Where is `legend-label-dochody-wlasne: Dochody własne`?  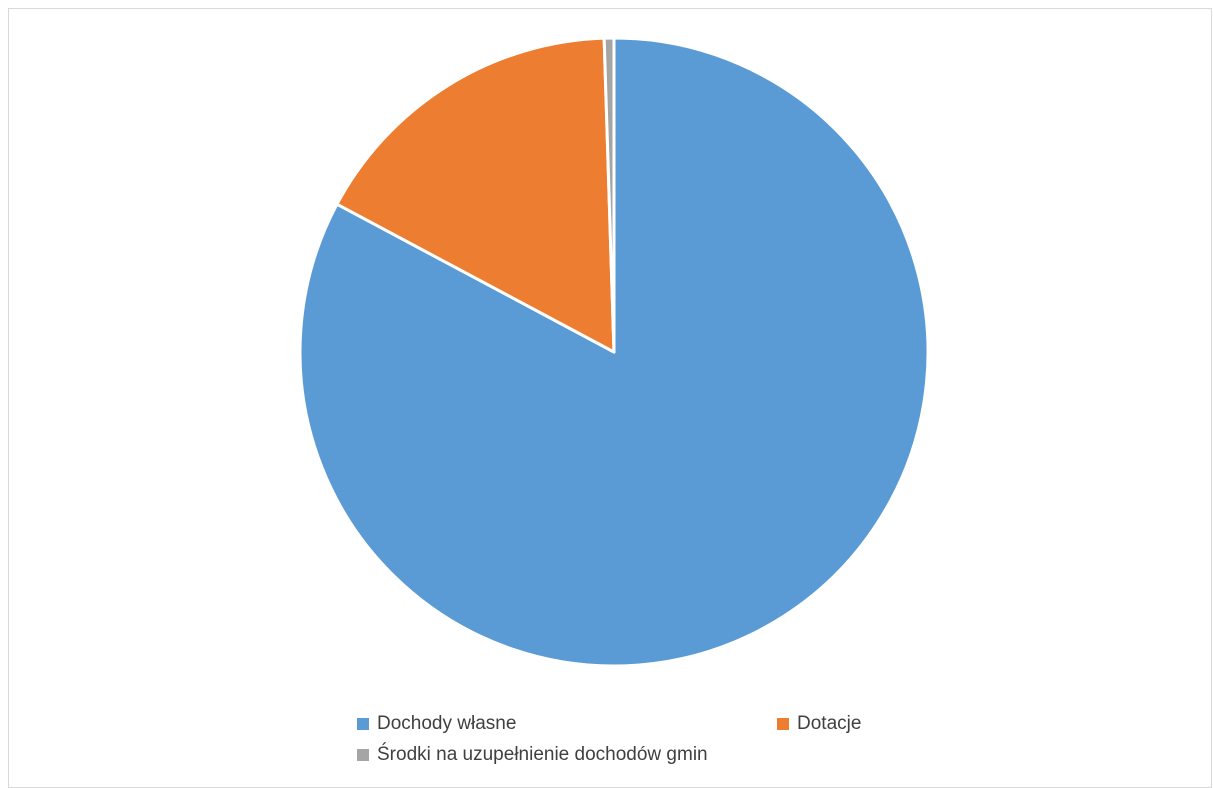
legend-label-dochody-wlasne: Dochody własne is located at coordinates (447, 723).